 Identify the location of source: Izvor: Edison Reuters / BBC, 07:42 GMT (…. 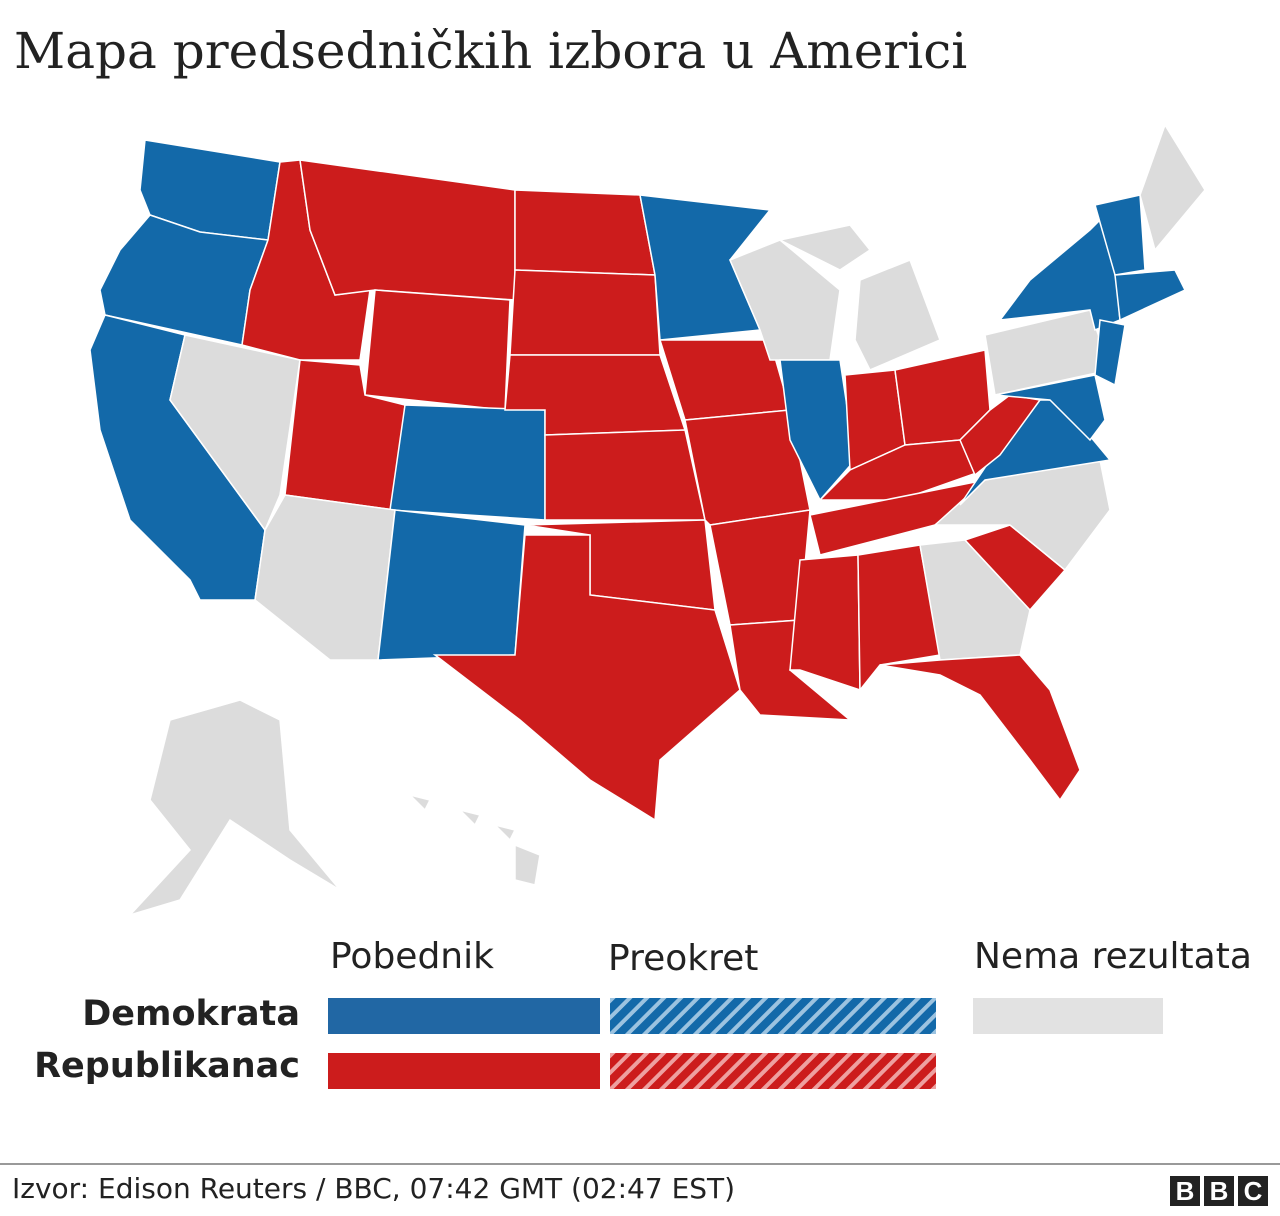
(374, 1188).